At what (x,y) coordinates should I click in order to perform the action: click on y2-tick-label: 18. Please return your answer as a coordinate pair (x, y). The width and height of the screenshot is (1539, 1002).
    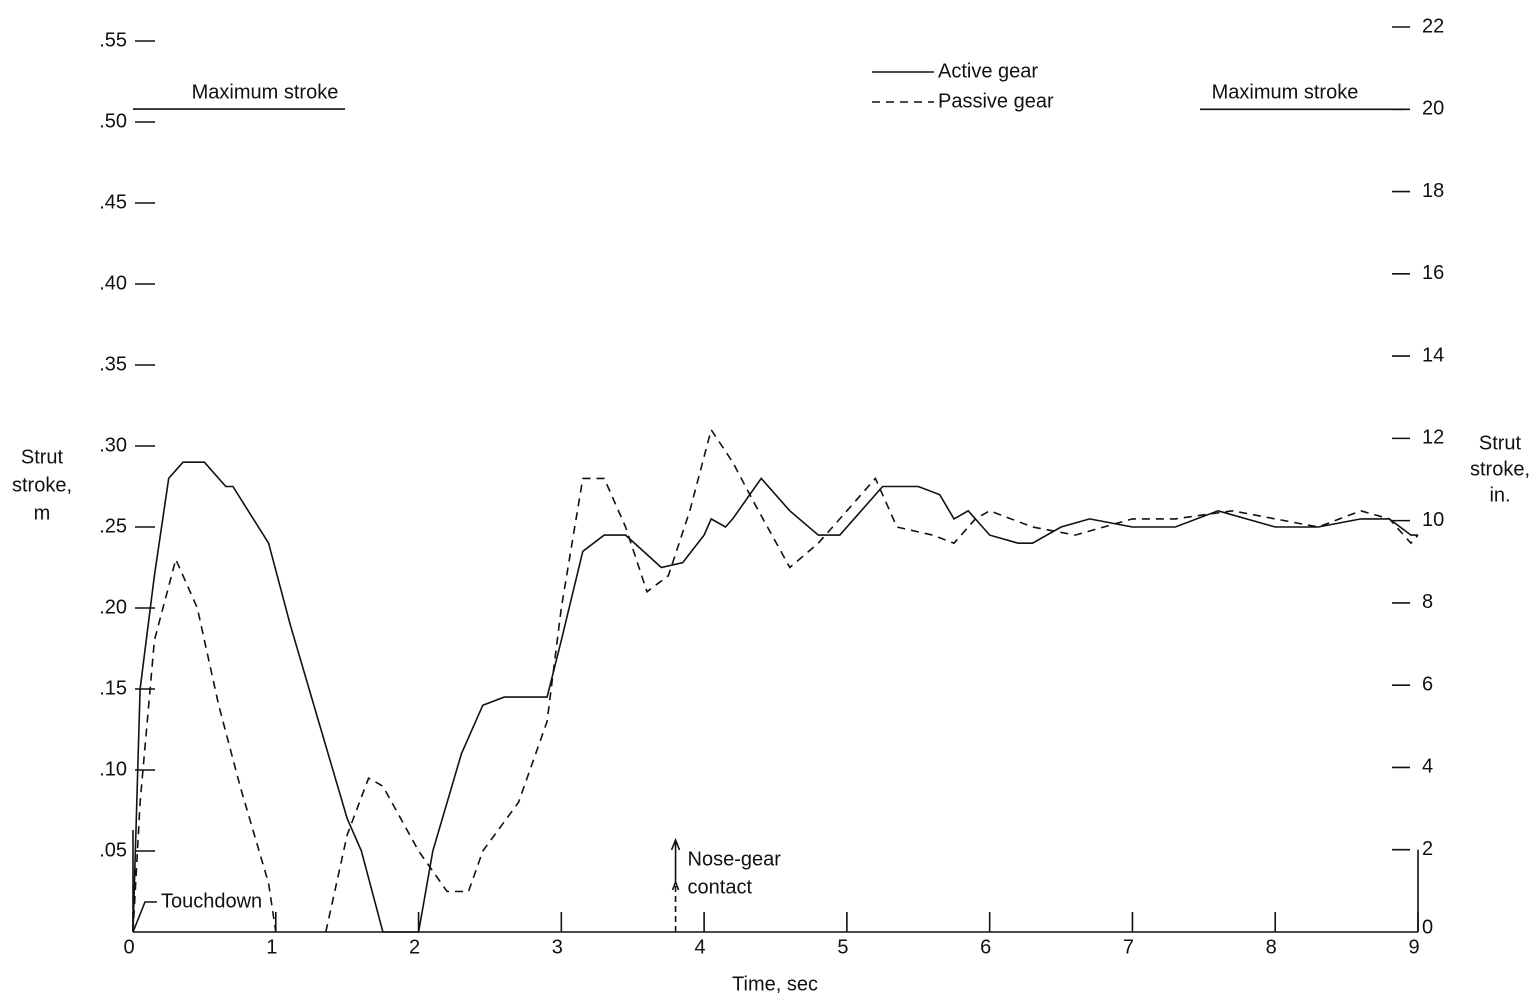
    Looking at the image, I should click on (1433, 191).